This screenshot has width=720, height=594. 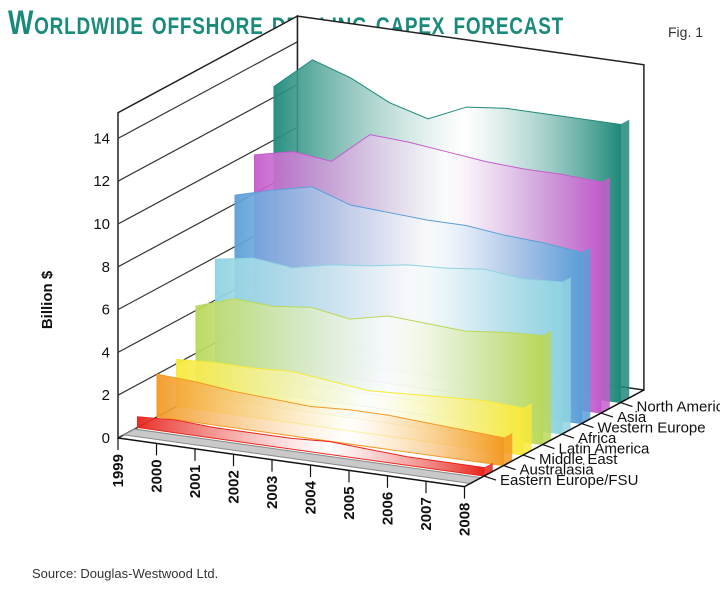 What do you see at coordinates (234, 486) in the screenshot?
I see `x-tick-label: 2002` at bounding box center [234, 486].